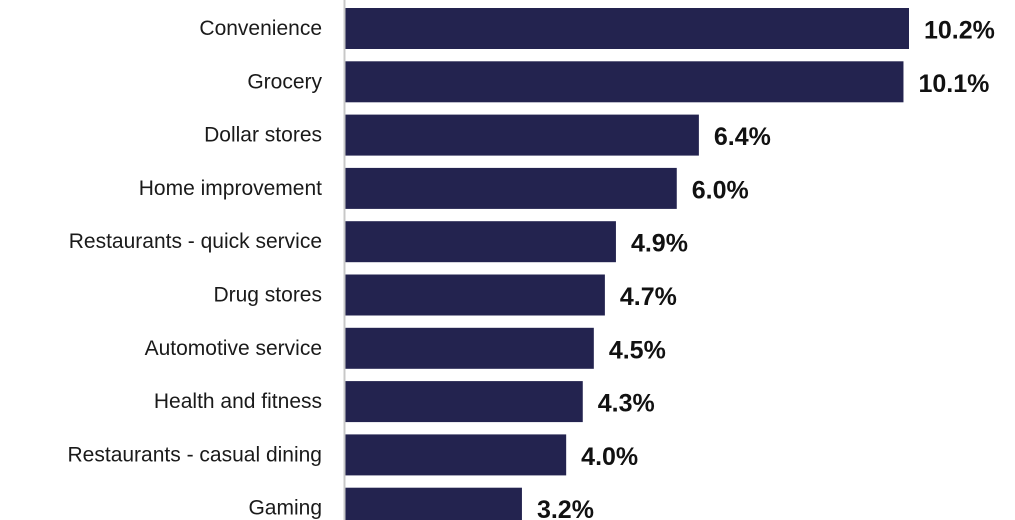 This screenshot has width=1015, height=520. Describe the element at coordinates (260, 28) in the screenshot. I see `category-label: Convenience` at that location.